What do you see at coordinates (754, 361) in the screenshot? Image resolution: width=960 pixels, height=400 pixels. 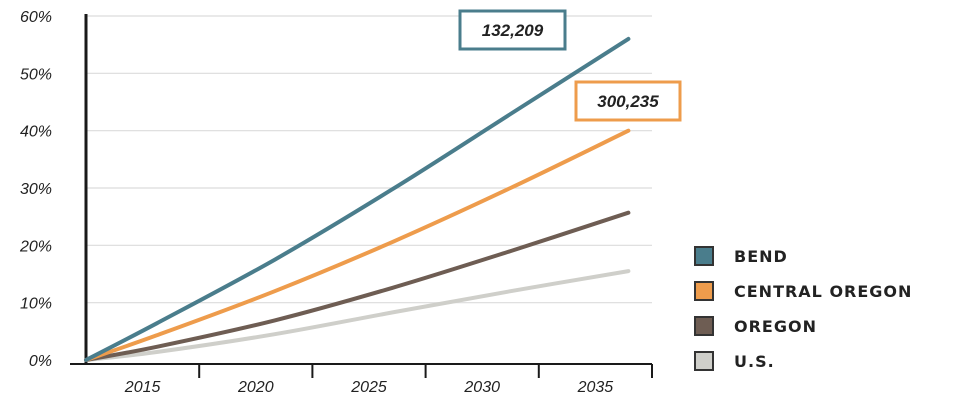 I see `legend-label-us: U.S.` at bounding box center [754, 361].